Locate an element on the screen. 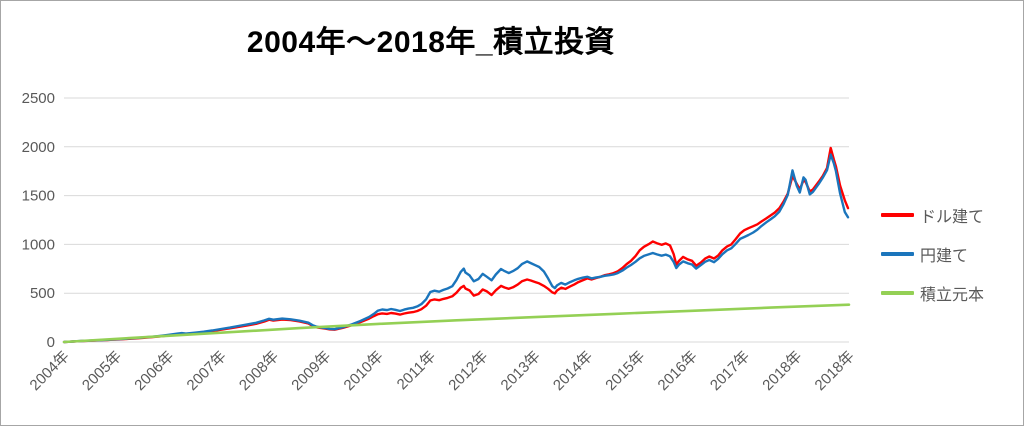 This screenshot has height=426, width=1024. y-axis-label: 1500 is located at coordinates (38, 196).